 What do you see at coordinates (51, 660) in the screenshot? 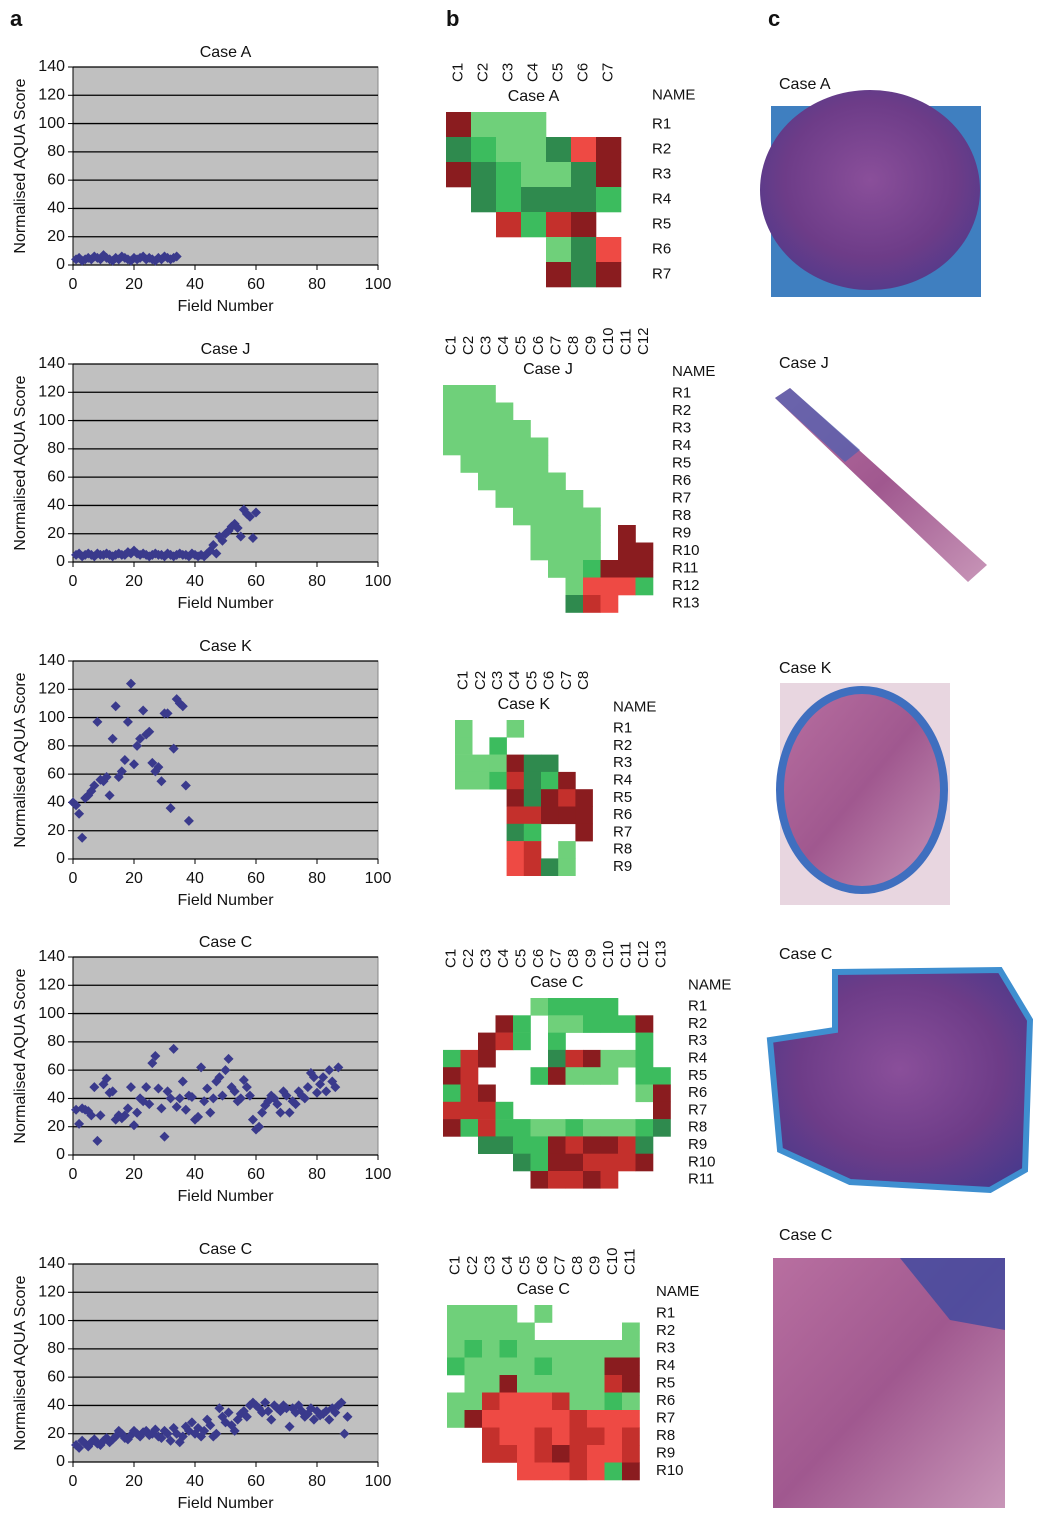
I see `y-tick-label: 140` at bounding box center [51, 660].